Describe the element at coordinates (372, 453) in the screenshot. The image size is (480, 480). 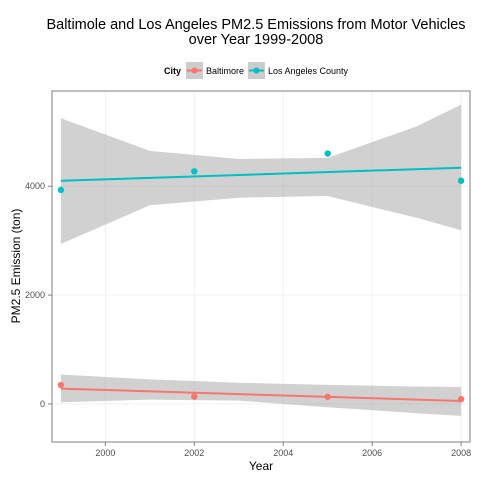
I see `x-tick-label: 2006` at that location.